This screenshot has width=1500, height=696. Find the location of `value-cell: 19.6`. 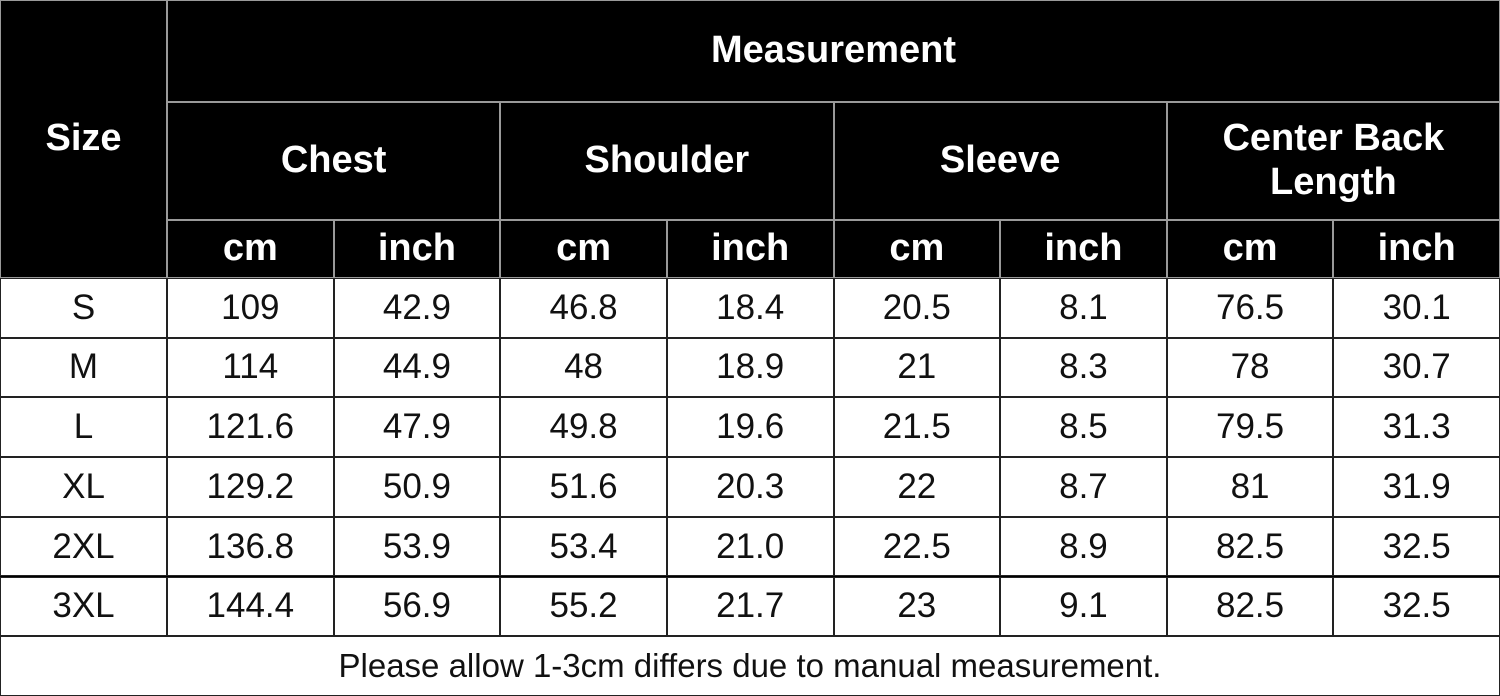

value-cell: 19.6 is located at coordinates (750, 427).